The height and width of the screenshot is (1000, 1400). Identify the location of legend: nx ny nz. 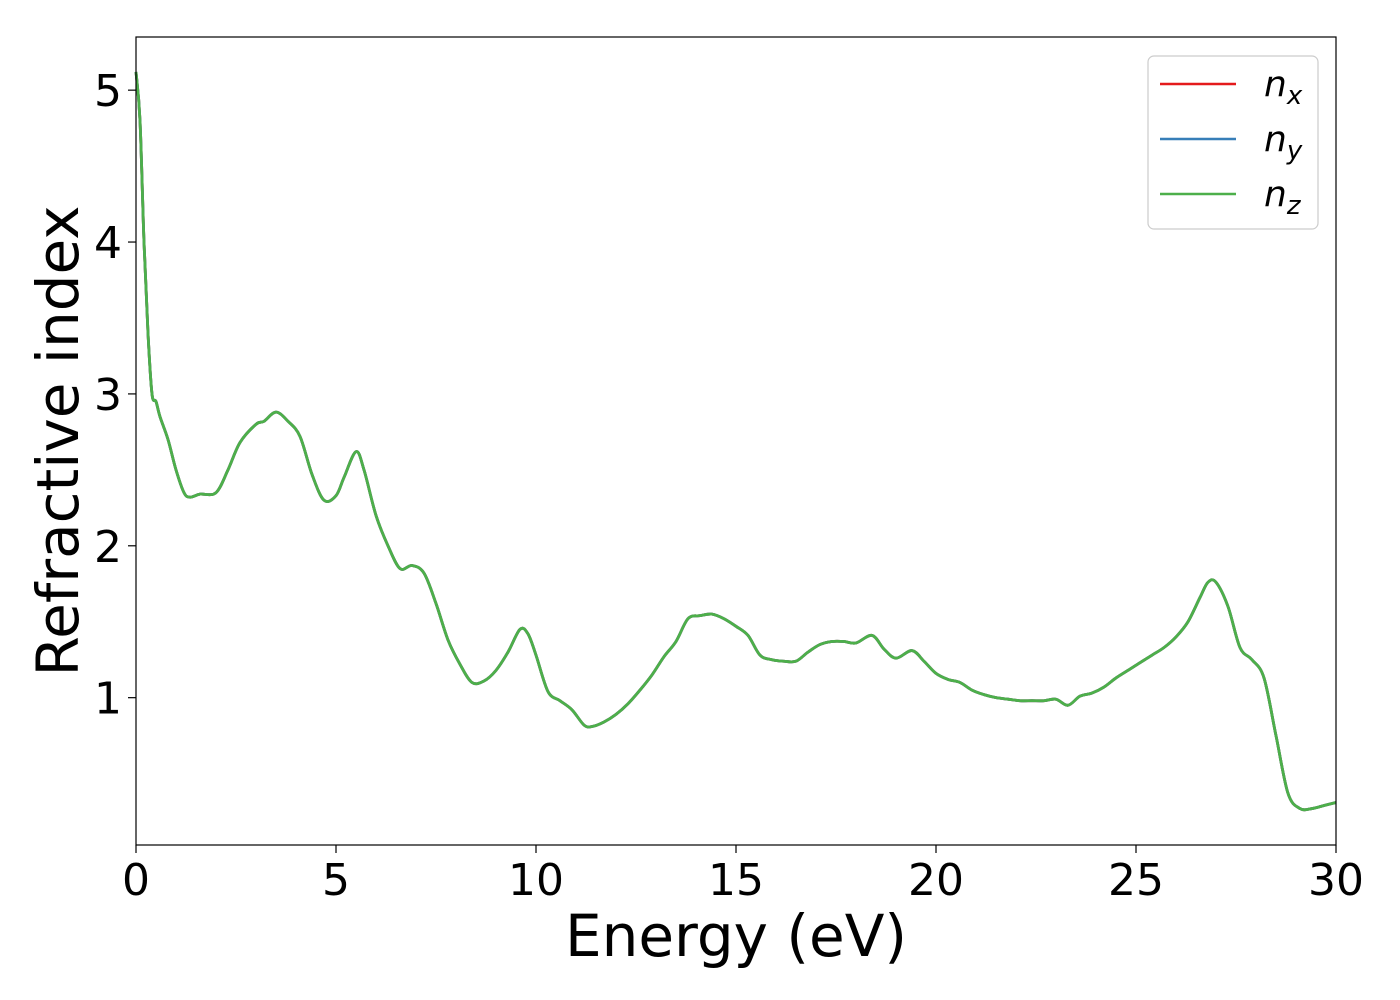
(1233, 142).